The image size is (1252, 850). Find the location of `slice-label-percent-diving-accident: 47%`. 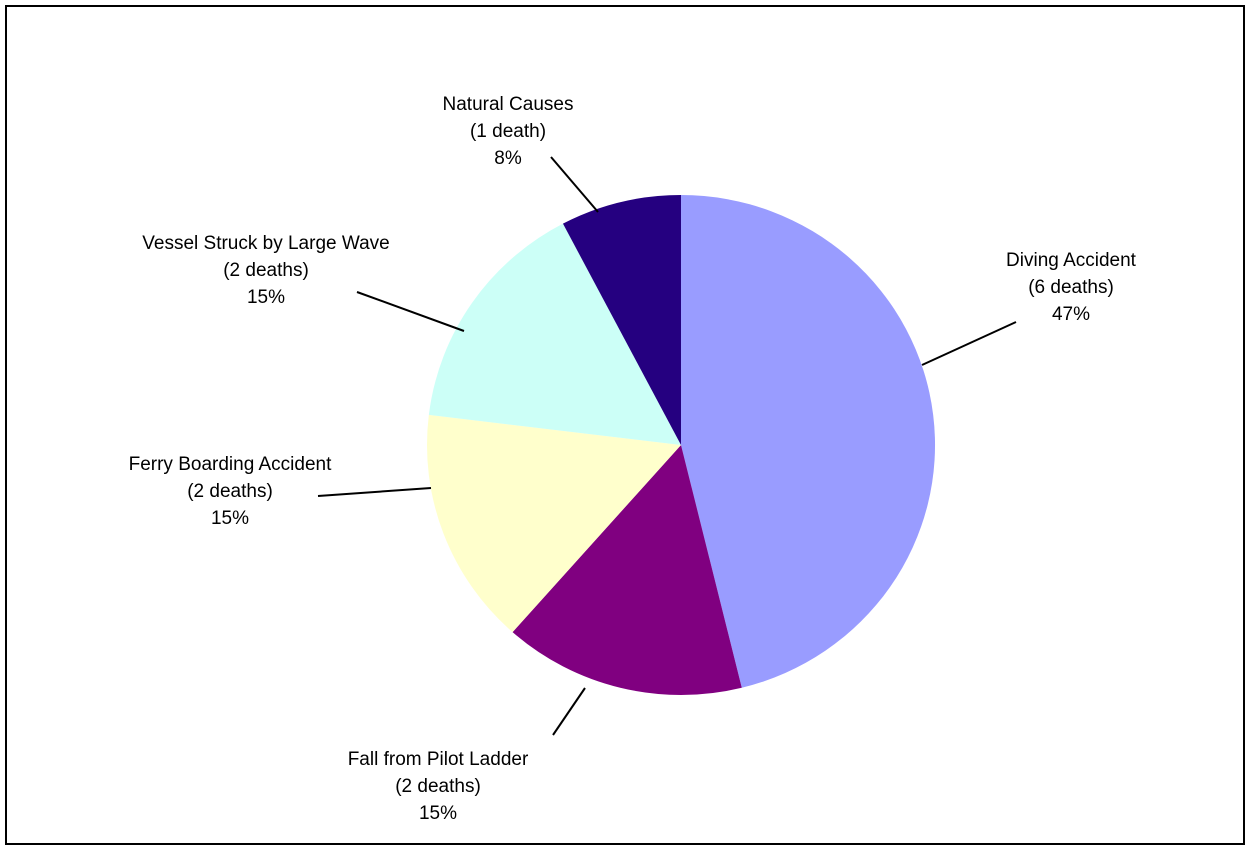

slice-label-percent-diving-accident: 47% is located at coordinates (1071, 314).